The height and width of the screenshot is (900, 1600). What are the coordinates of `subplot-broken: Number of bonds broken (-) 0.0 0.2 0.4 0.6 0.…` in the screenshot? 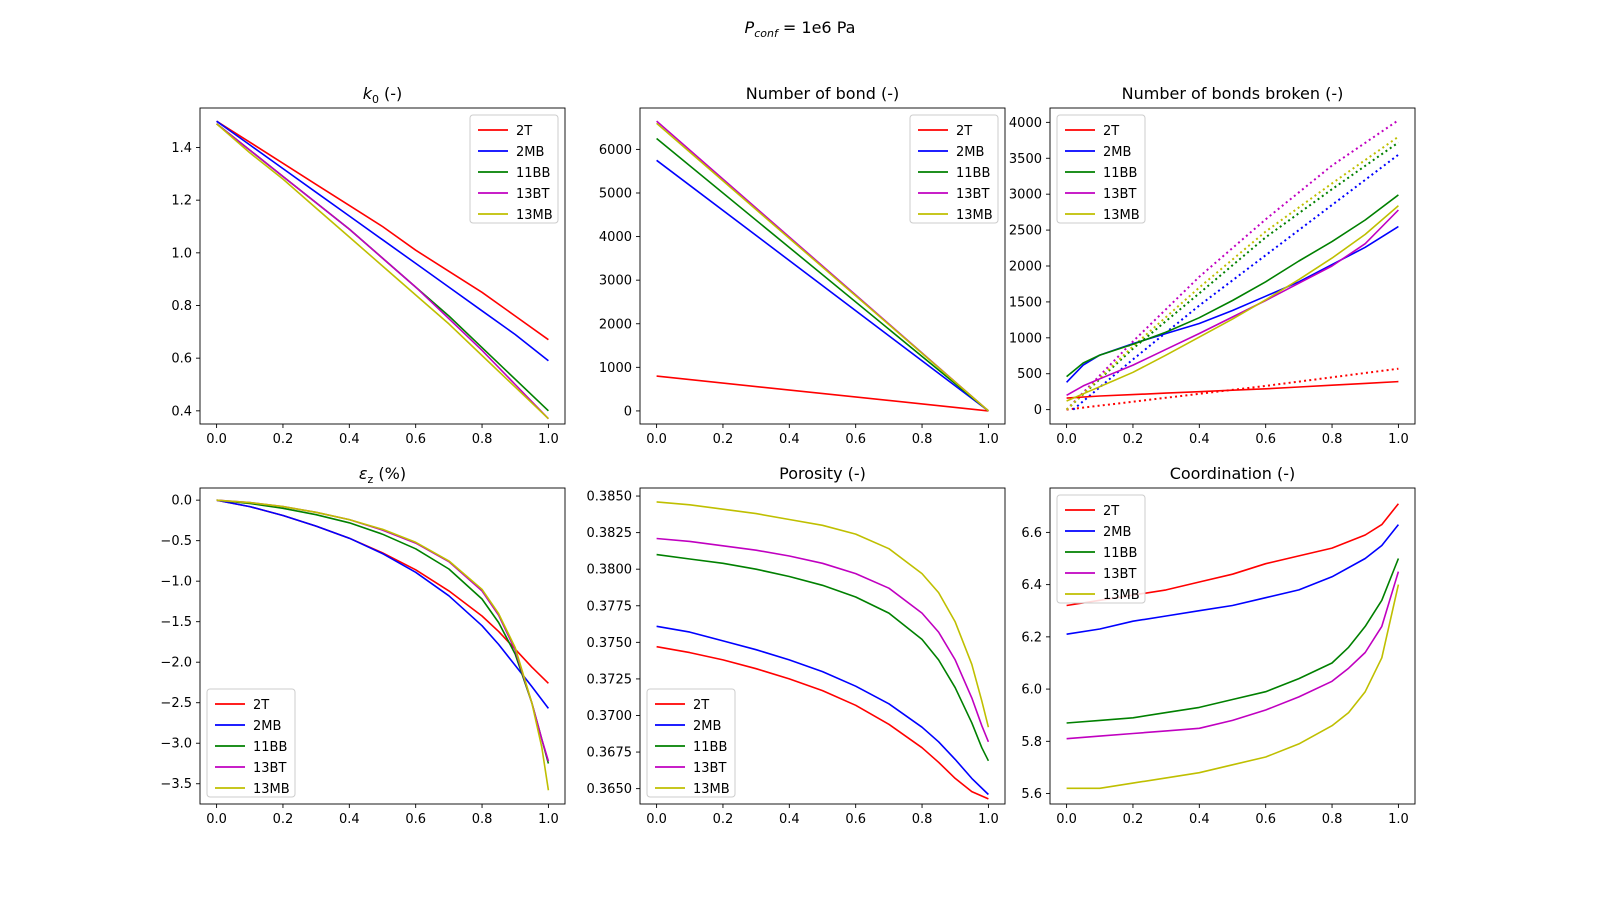 It's located at (1212, 265).